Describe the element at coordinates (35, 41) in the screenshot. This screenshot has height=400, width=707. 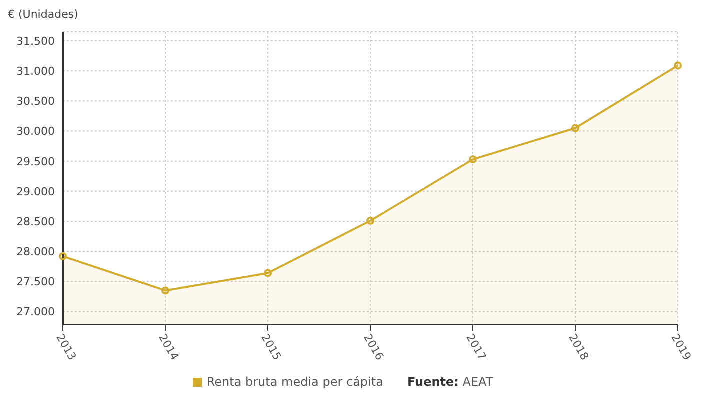
I see `y-tick-label: 31.500` at that location.